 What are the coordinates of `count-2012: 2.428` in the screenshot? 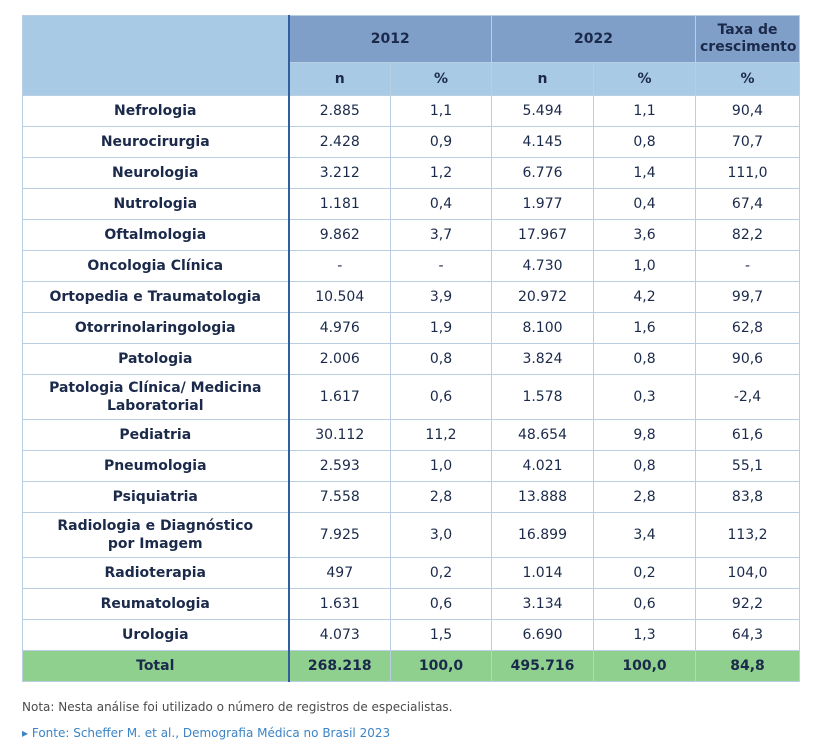 It's located at (339, 142).